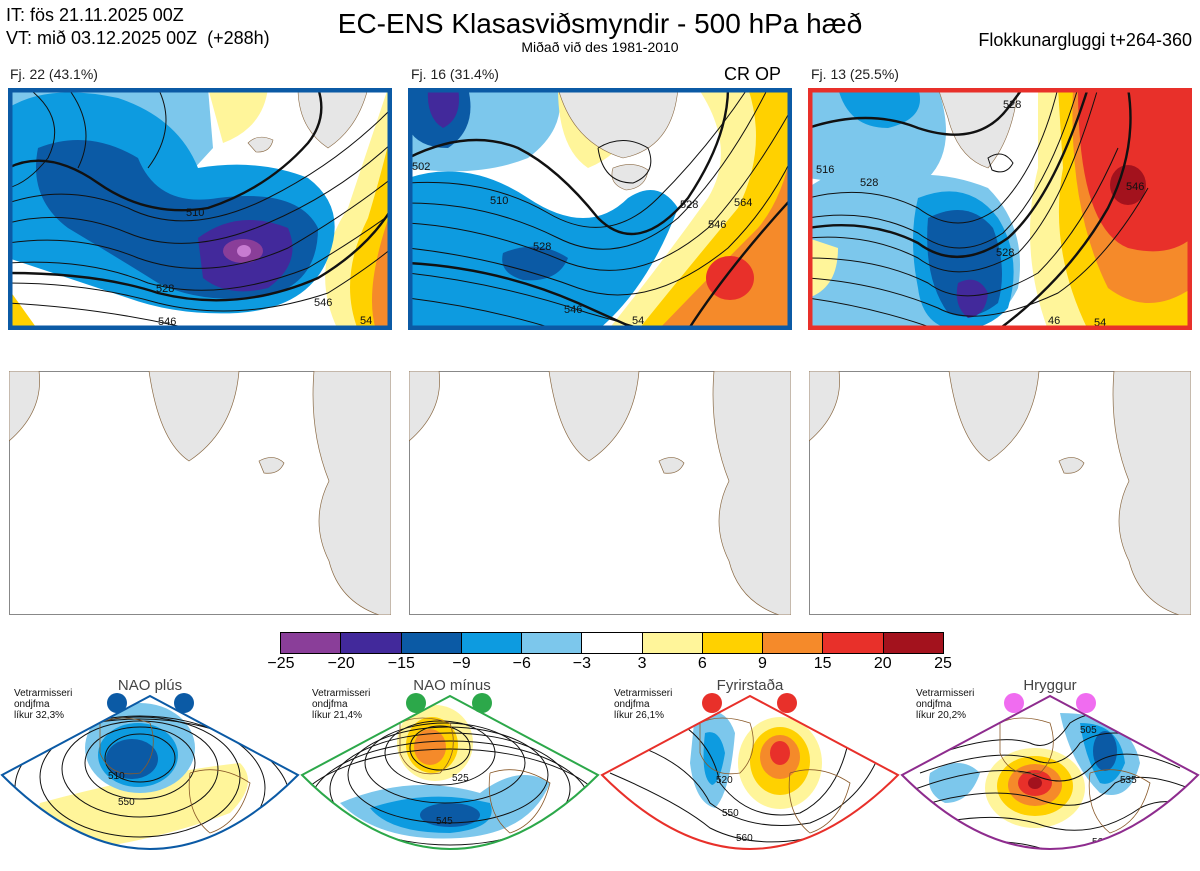 Image resolution: width=1200 pixels, height=871 pixels. I want to click on svg-text: 46, so click(1054, 321).